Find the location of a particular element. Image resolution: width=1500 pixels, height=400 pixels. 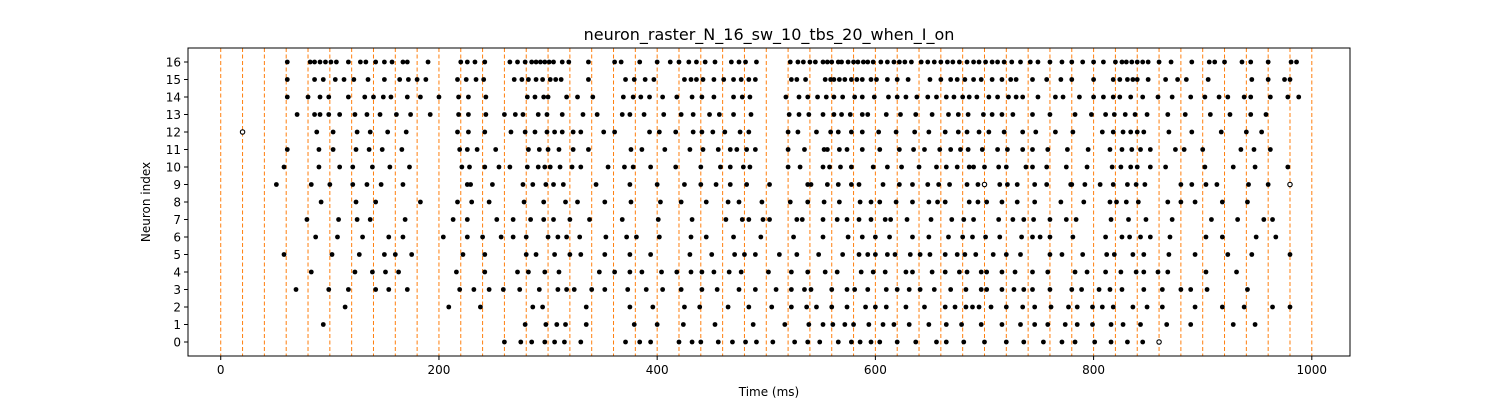

y-tick-label: 14 is located at coordinates (173, 98).